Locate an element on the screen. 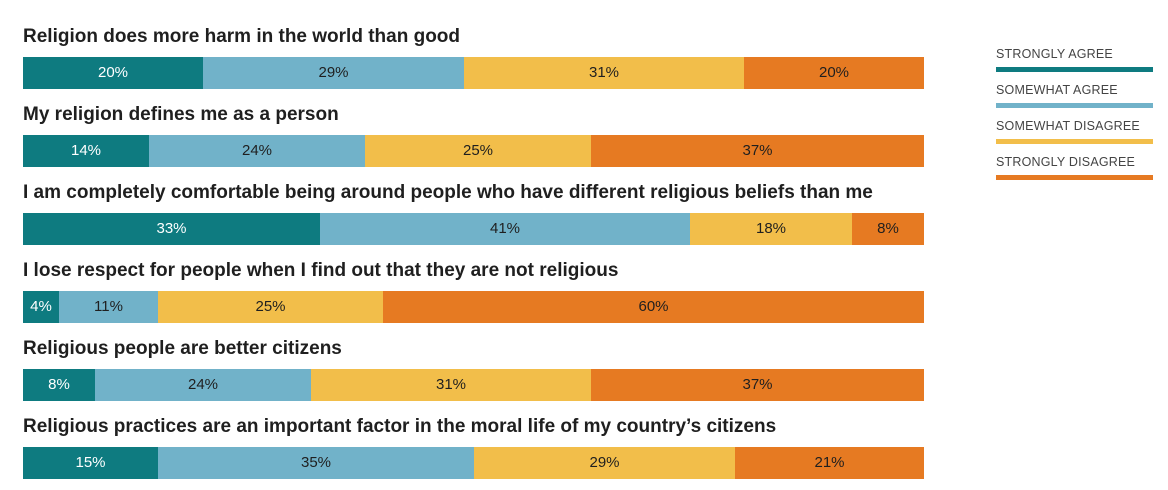 The width and height of the screenshot is (1168, 490). data-label: 15% is located at coordinates (90, 462).